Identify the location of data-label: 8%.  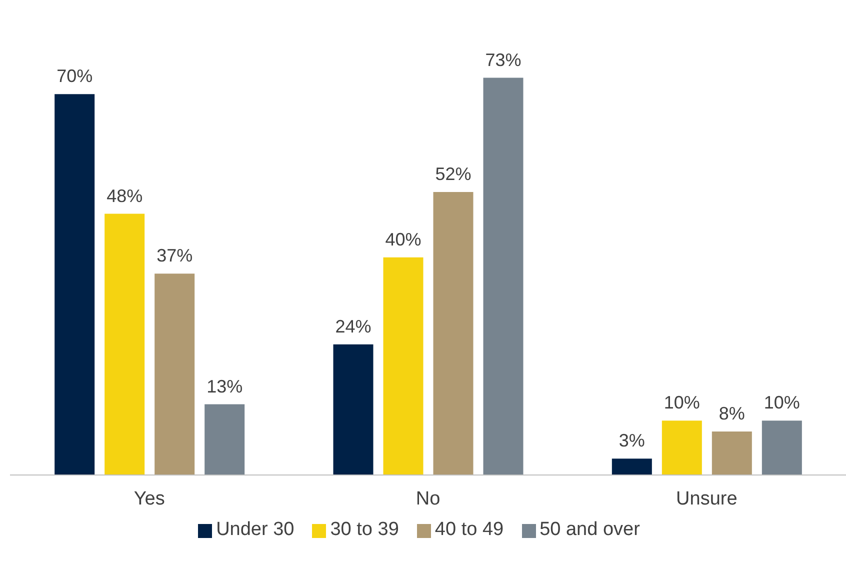
(731, 413).